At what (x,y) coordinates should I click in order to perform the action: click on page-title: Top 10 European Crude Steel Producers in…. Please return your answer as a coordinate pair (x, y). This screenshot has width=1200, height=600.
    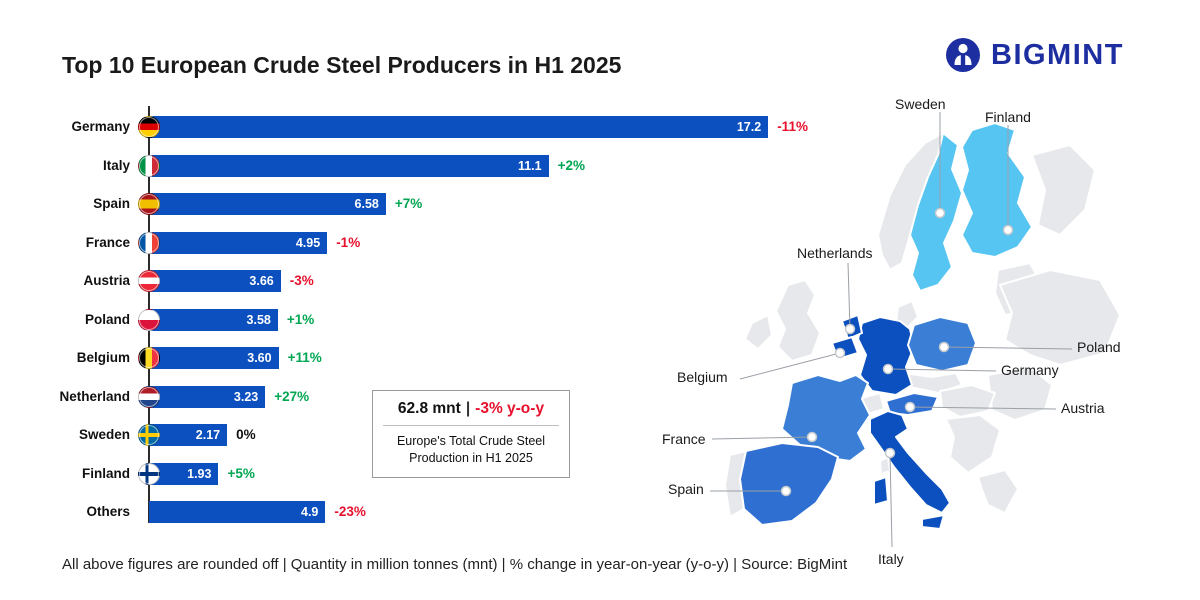
    Looking at the image, I should click on (342, 65).